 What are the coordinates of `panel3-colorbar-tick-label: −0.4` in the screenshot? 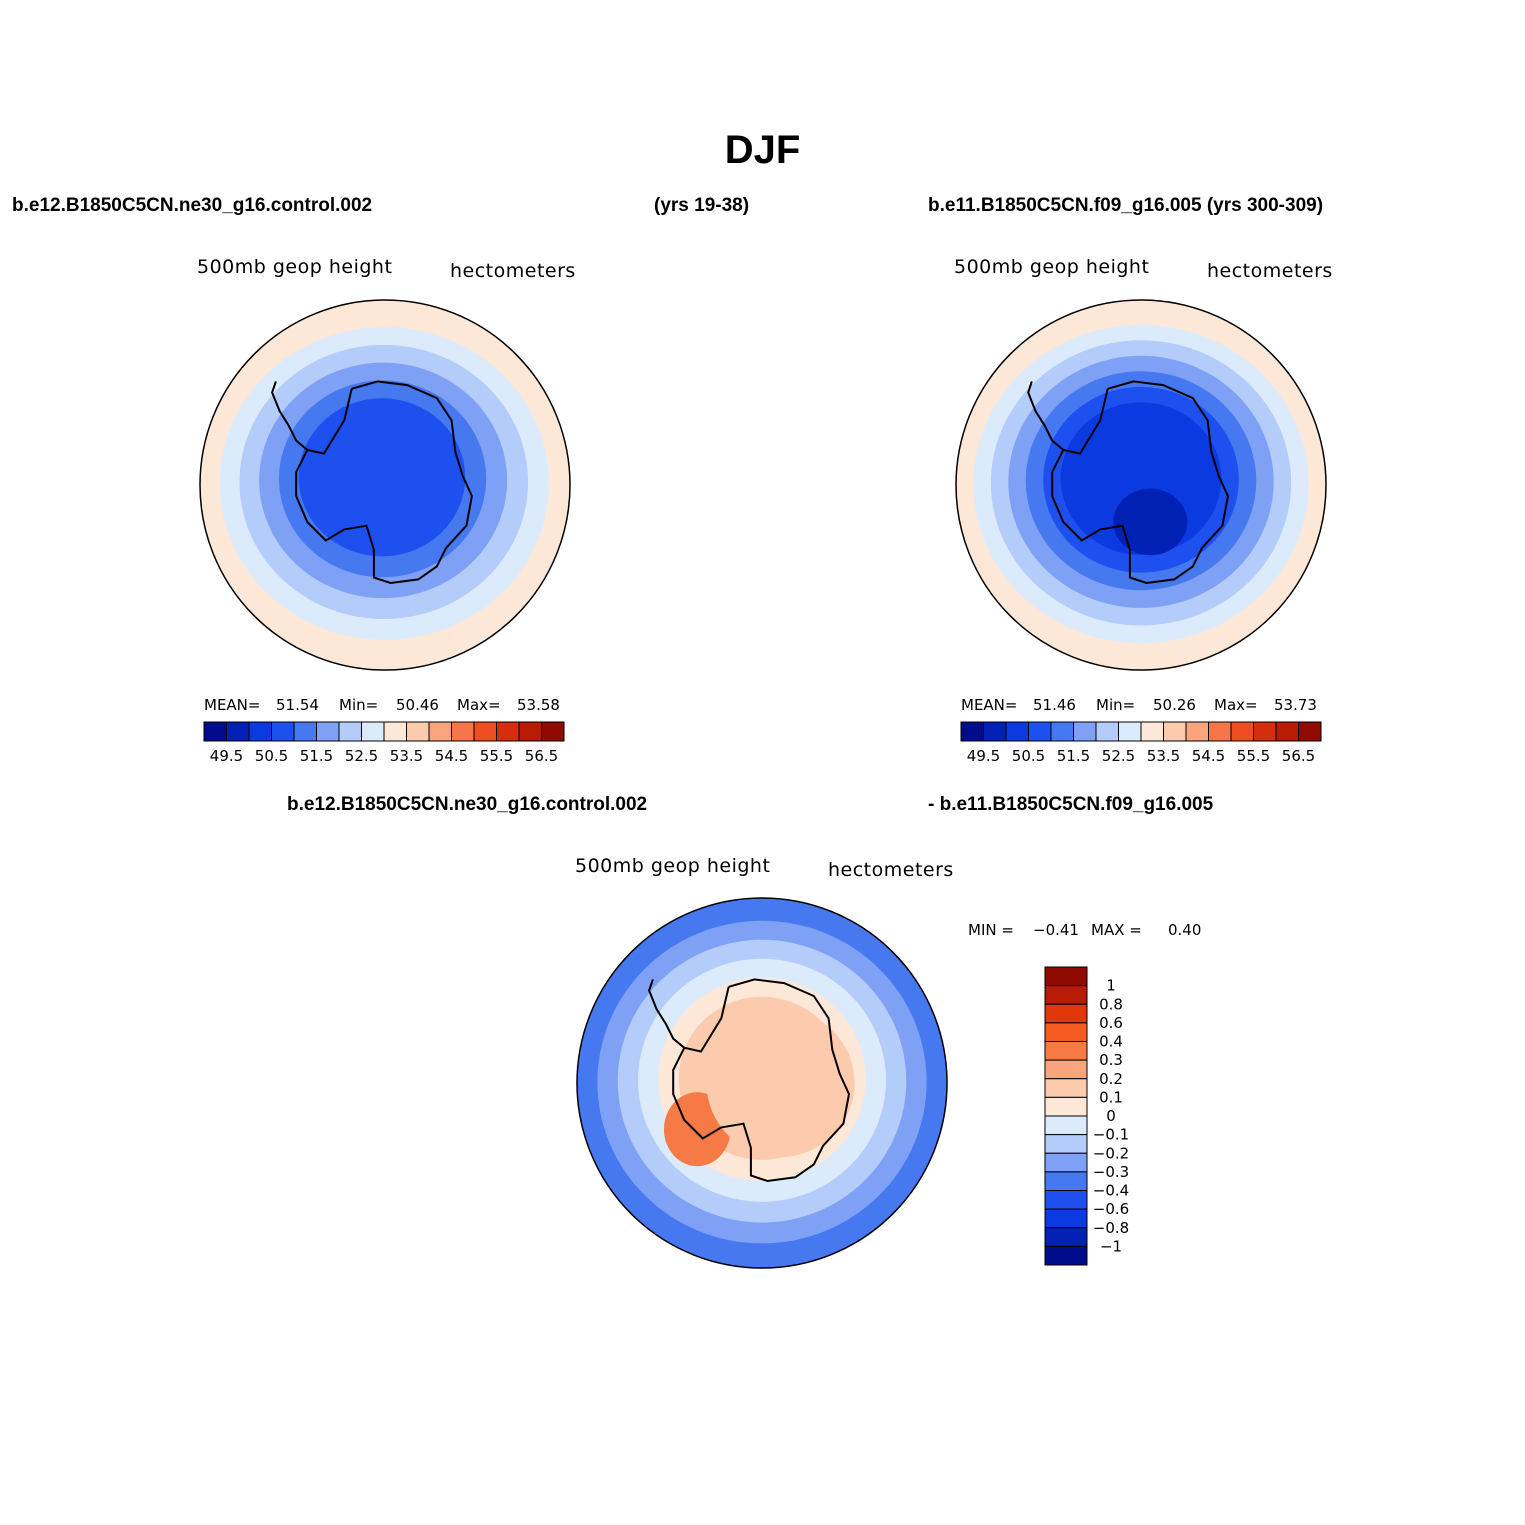 It's located at (1111, 1191).